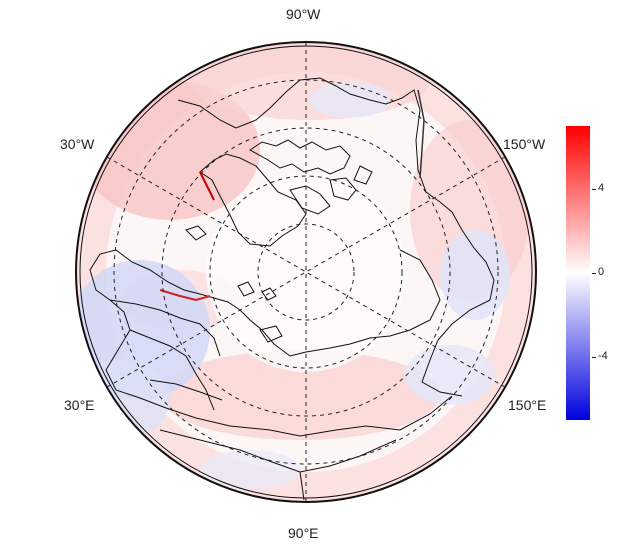  I want to click on colorbar-tick-label-neg4: -4, so click(603, 356).